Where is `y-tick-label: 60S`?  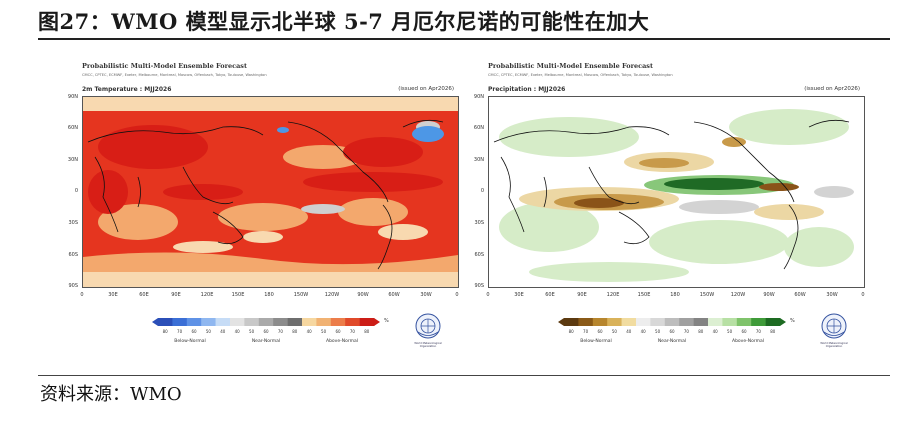
y-tick-label: 60S is located at coordinates (479, 255).